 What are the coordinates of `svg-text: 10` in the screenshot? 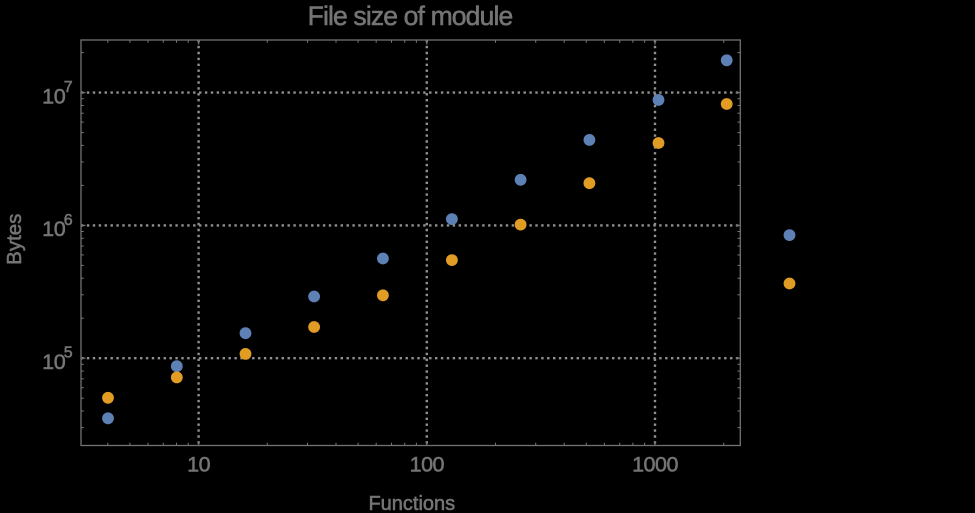 It's located at (198, 465).